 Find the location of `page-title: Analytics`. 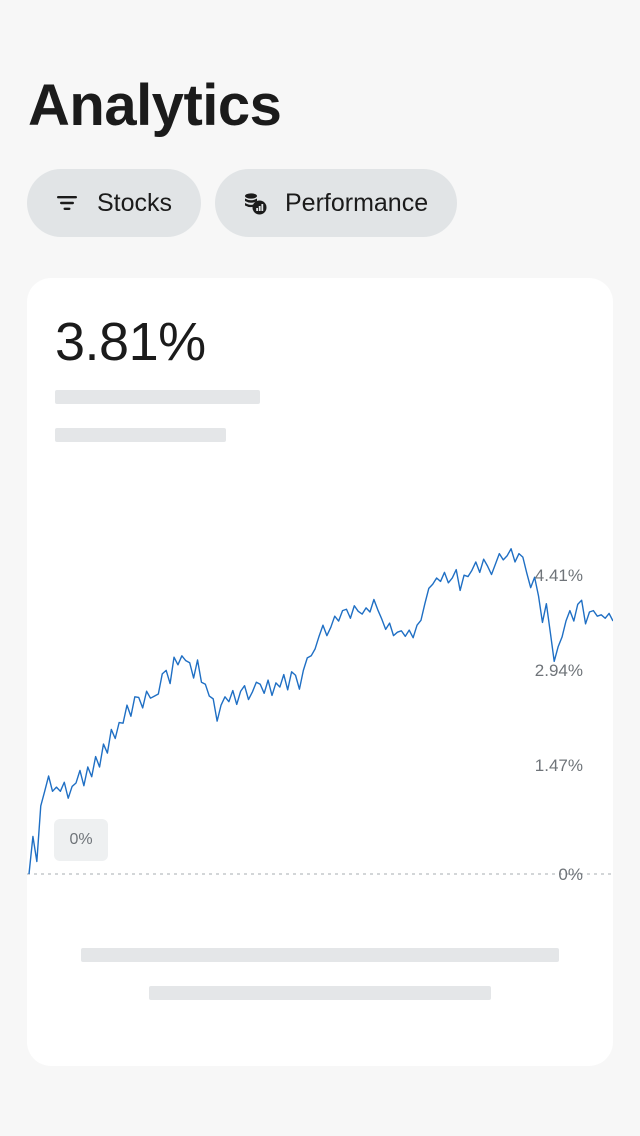

page-title: Analytics is located at coordinates (155, 105).